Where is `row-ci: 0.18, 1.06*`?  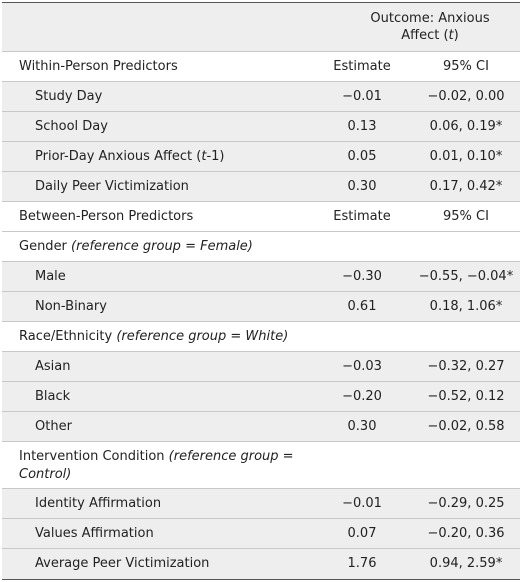 row-ci: 0.18, 1.06* is located at coordinates (466, 306).